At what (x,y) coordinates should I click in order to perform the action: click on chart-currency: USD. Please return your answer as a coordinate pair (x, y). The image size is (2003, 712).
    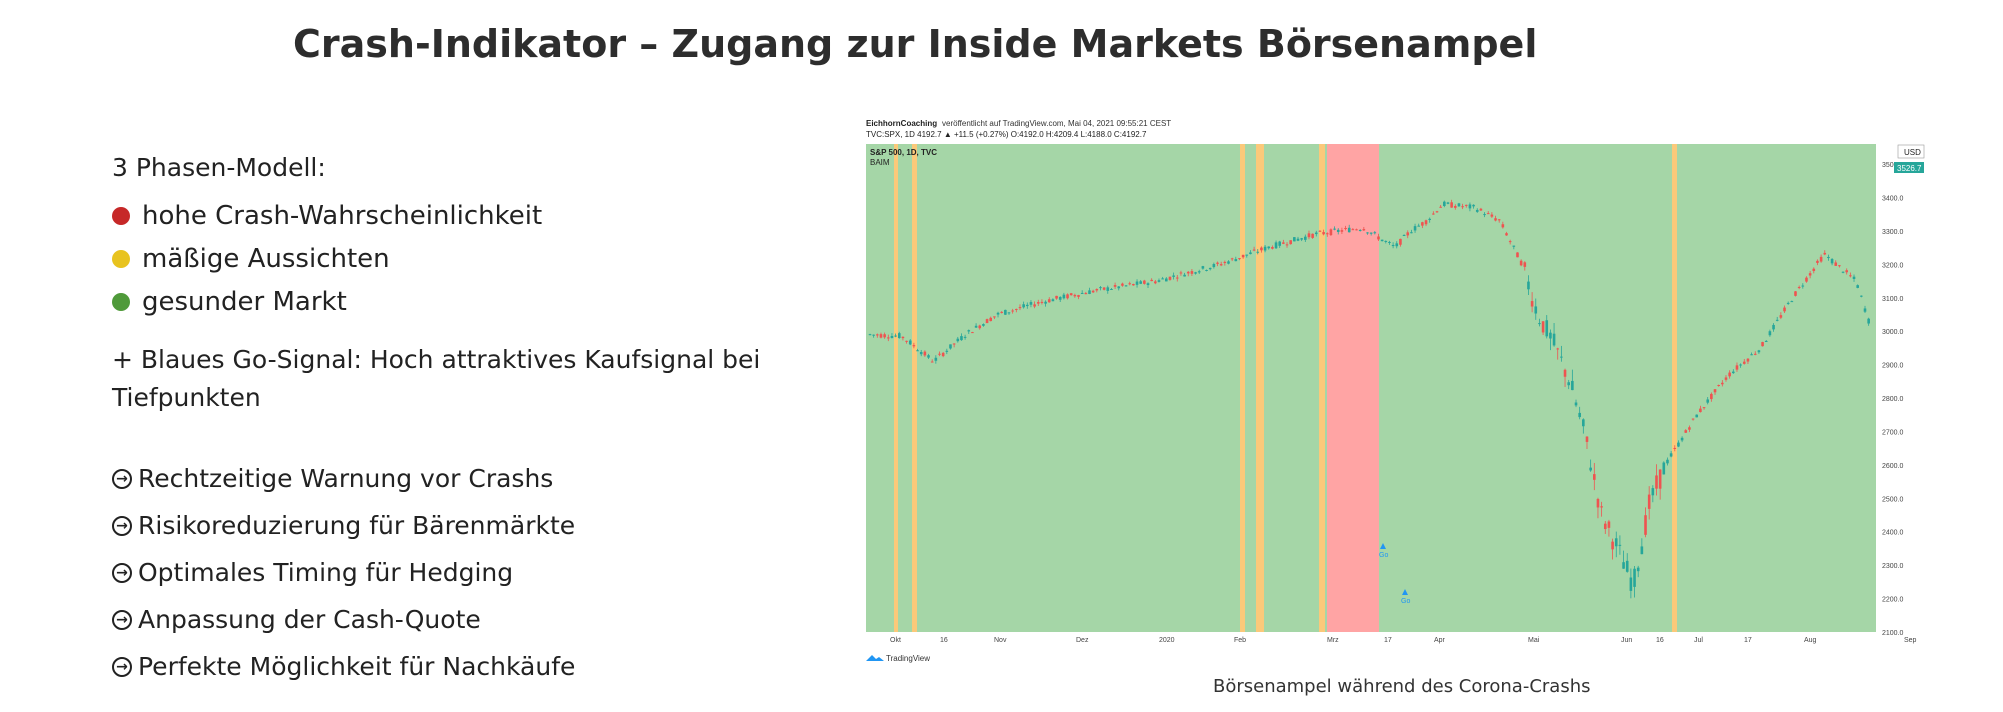
    Looking at the image, I should click on (1912, 152).